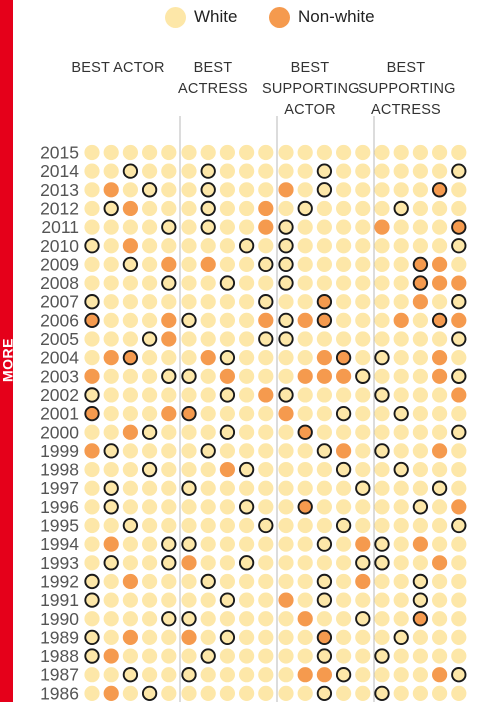 The image size is (500, 702). I want to click on year-label: 1986, so click(59, 692).